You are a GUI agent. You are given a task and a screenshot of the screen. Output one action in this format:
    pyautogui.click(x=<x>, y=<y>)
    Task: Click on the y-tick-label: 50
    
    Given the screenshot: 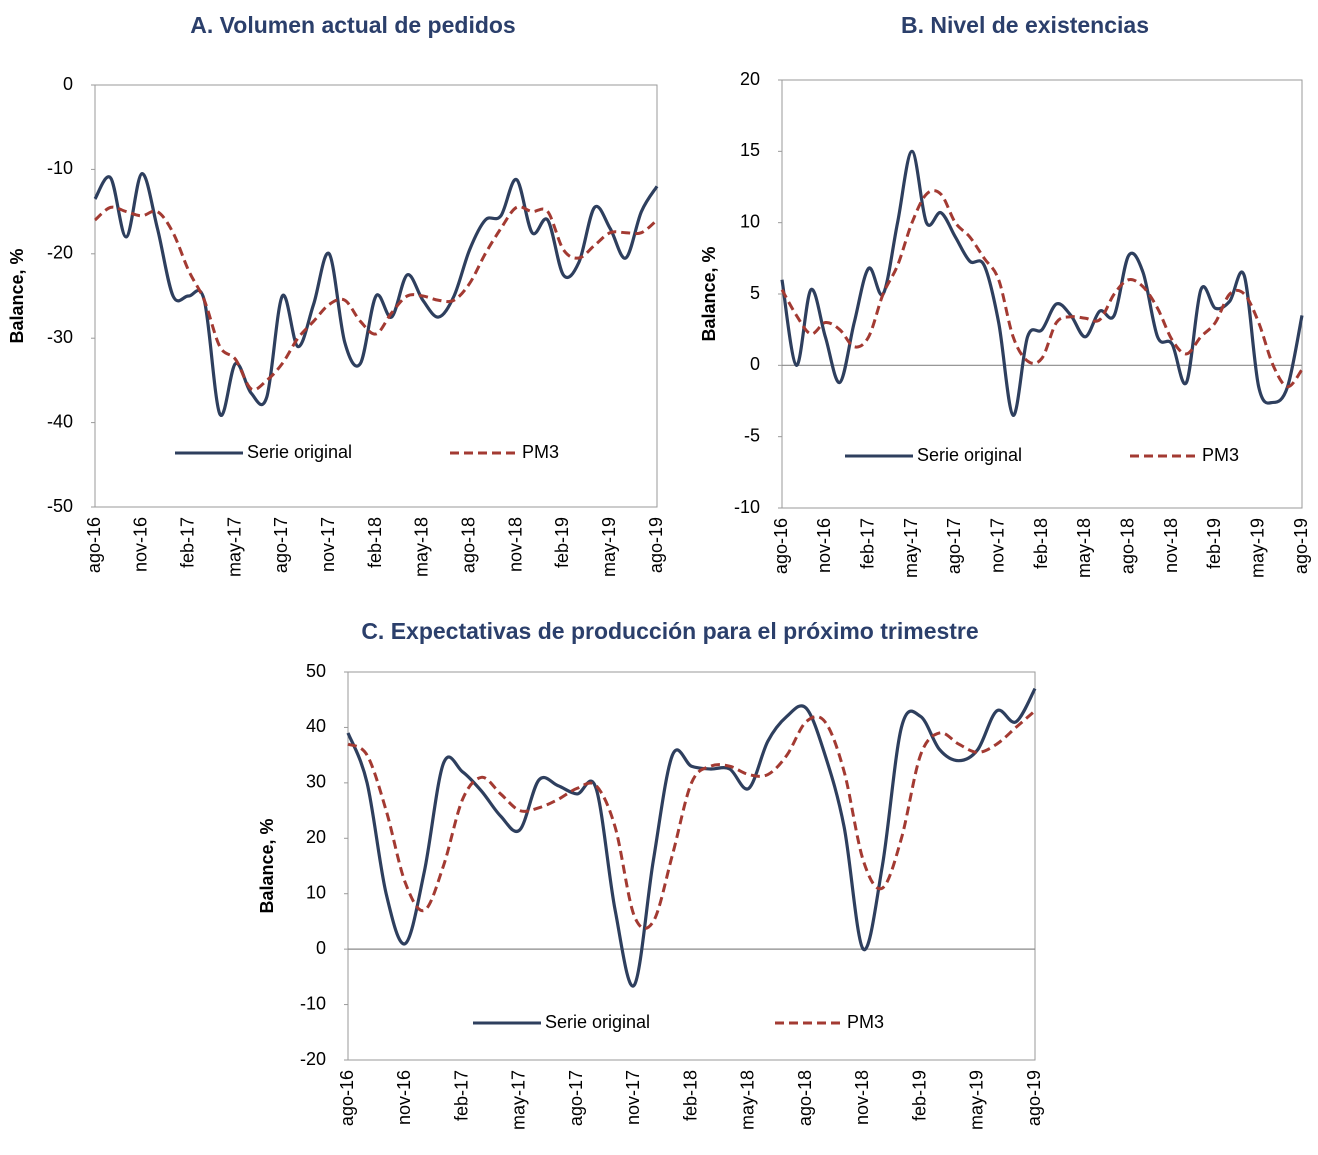 What is the action you would take?
    pyautogui.click(x=316, y=671)
    